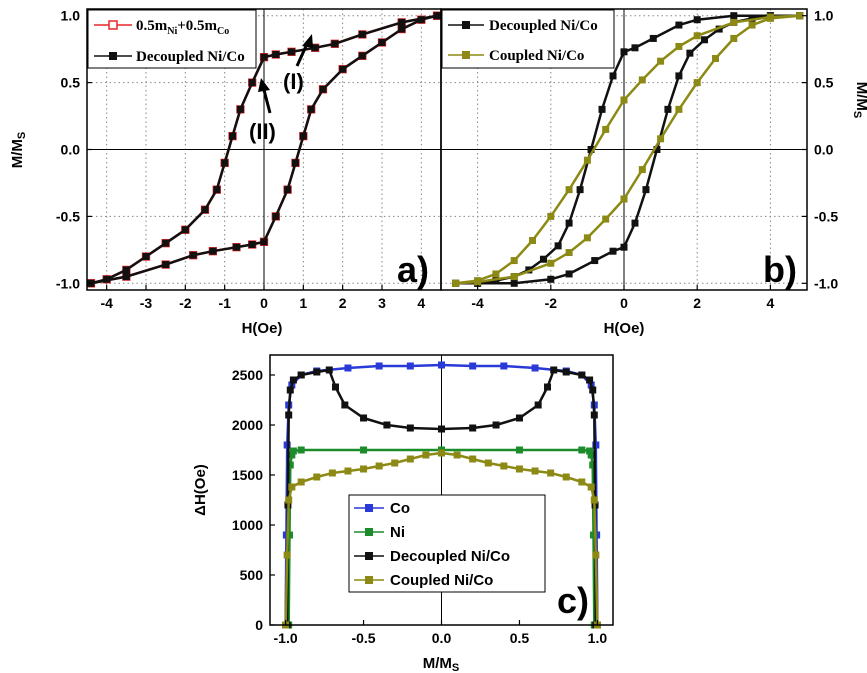 This screenshot has height=673, width=867. I want to click on panel-b-legend: Decoupled Ni/Co Coupled Ni/Co, so click(528, 39).